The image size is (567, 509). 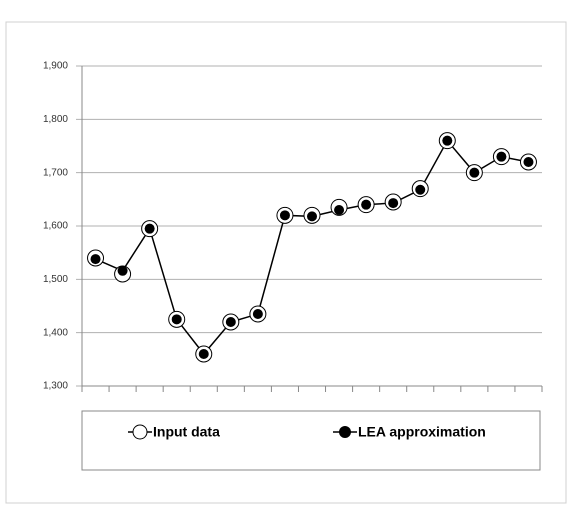 What do you see at coordinates (311, 440) in the screenshot?
I see `legend-box` at bounding box center [311, 440].